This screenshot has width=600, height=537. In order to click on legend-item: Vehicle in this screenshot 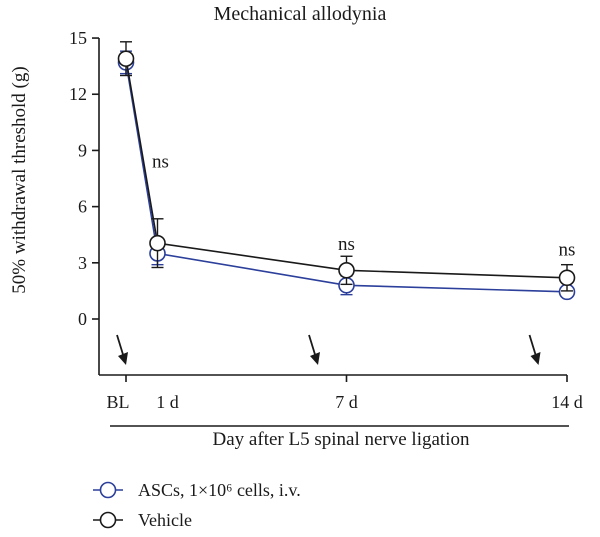, I will do `click(142, 520)`.